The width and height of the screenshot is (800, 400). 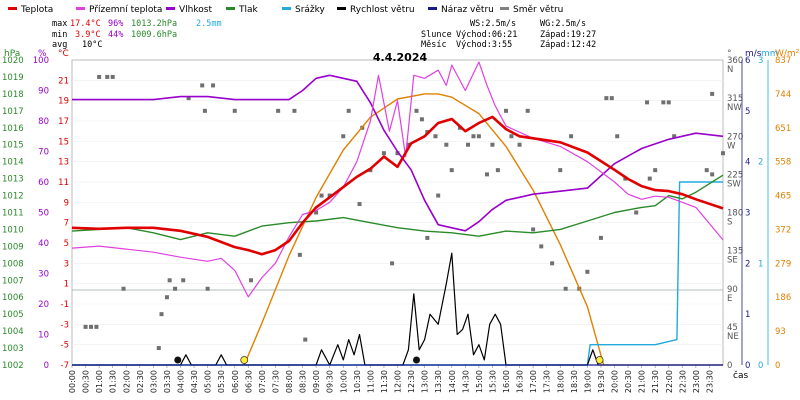 What do you see at coordinates (303, 381) in the screenshot?
I see `x-tick-label: 08:30` at bounding box center [303, 381].